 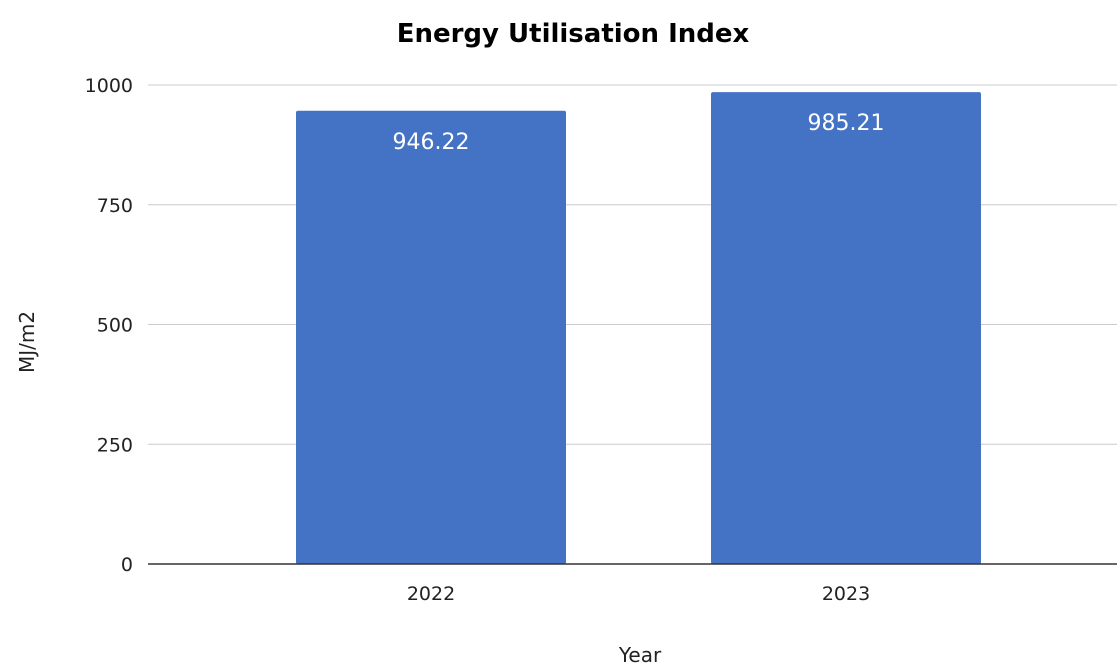 What do you see at coordinates (27, 342) in the screenshot?
I see `y-axis-label: MJ/m2` at bounding box center [27, 342].